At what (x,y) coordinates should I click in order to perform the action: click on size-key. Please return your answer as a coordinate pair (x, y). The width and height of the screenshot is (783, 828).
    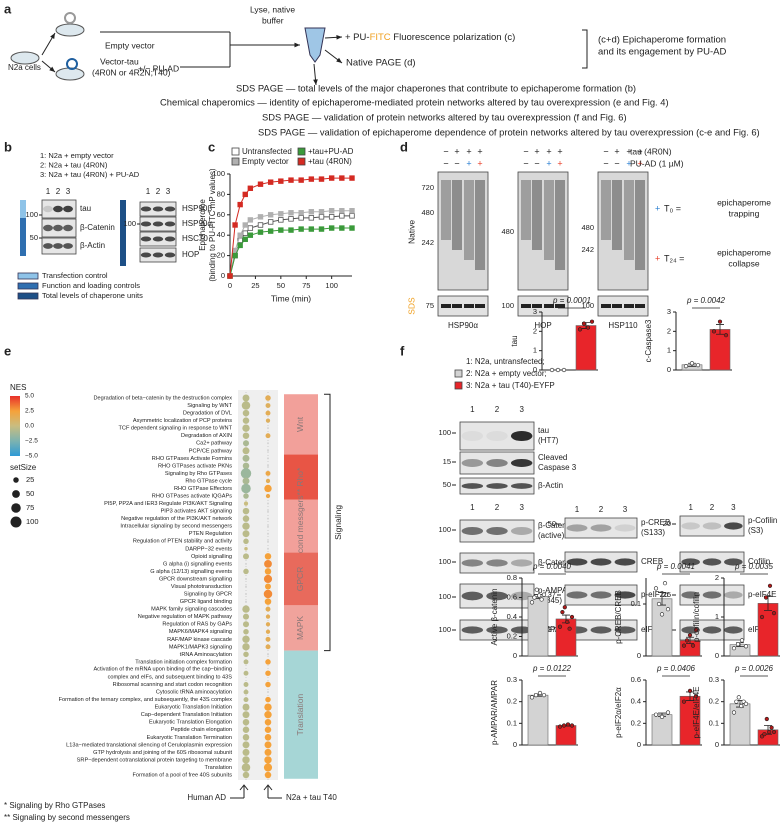
    Looking at the image, I should click on (16, 494).